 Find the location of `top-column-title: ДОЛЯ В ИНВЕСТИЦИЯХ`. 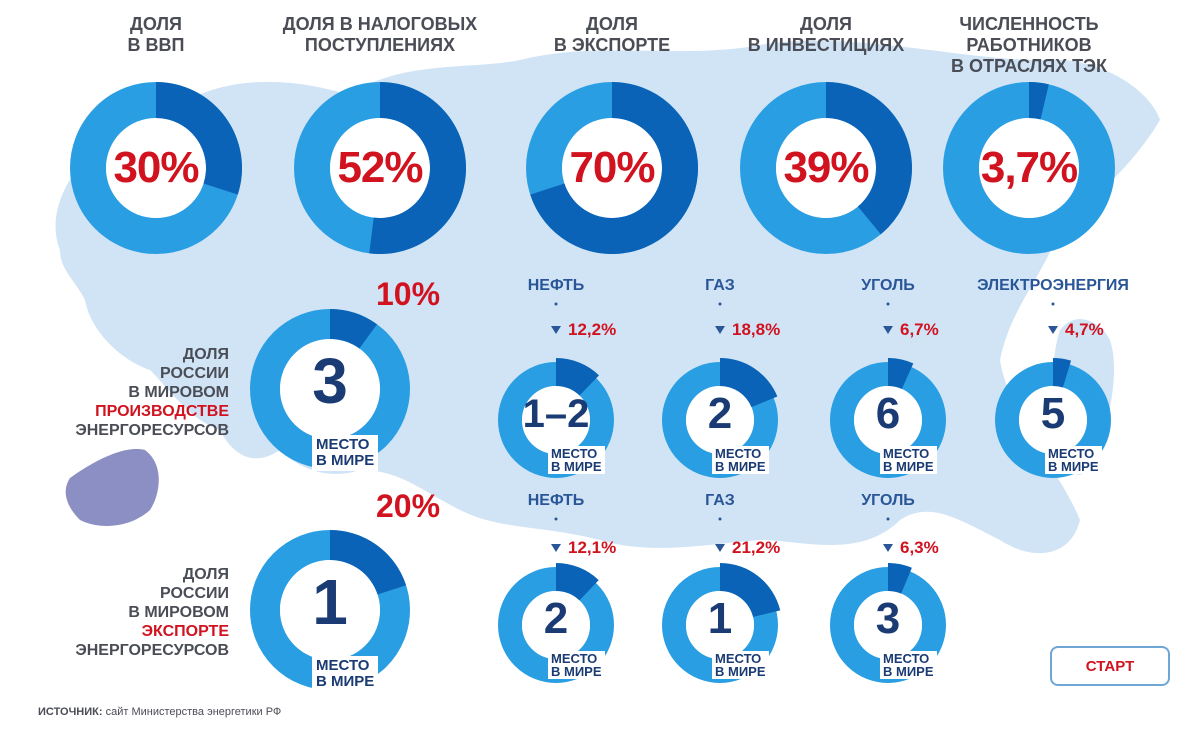

top-column-title: ДОЛЯ В ИНВЕСТИЦИЯХ is located at coordinates (826, 34).